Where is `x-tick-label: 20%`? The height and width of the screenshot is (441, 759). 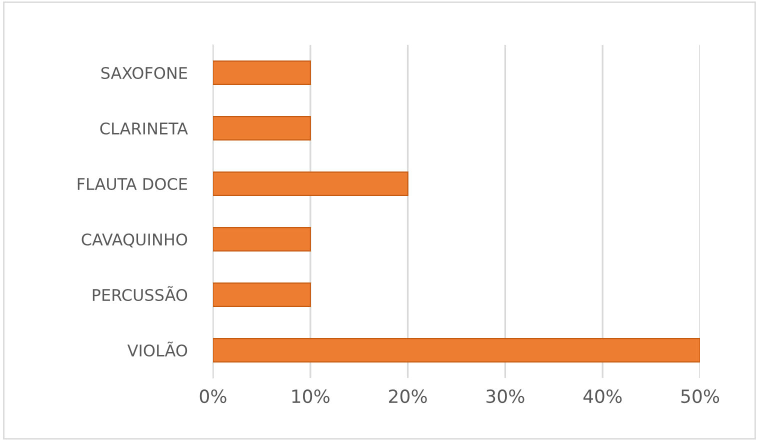
x-tick-label: 20% is located at coordinates (408, 396).